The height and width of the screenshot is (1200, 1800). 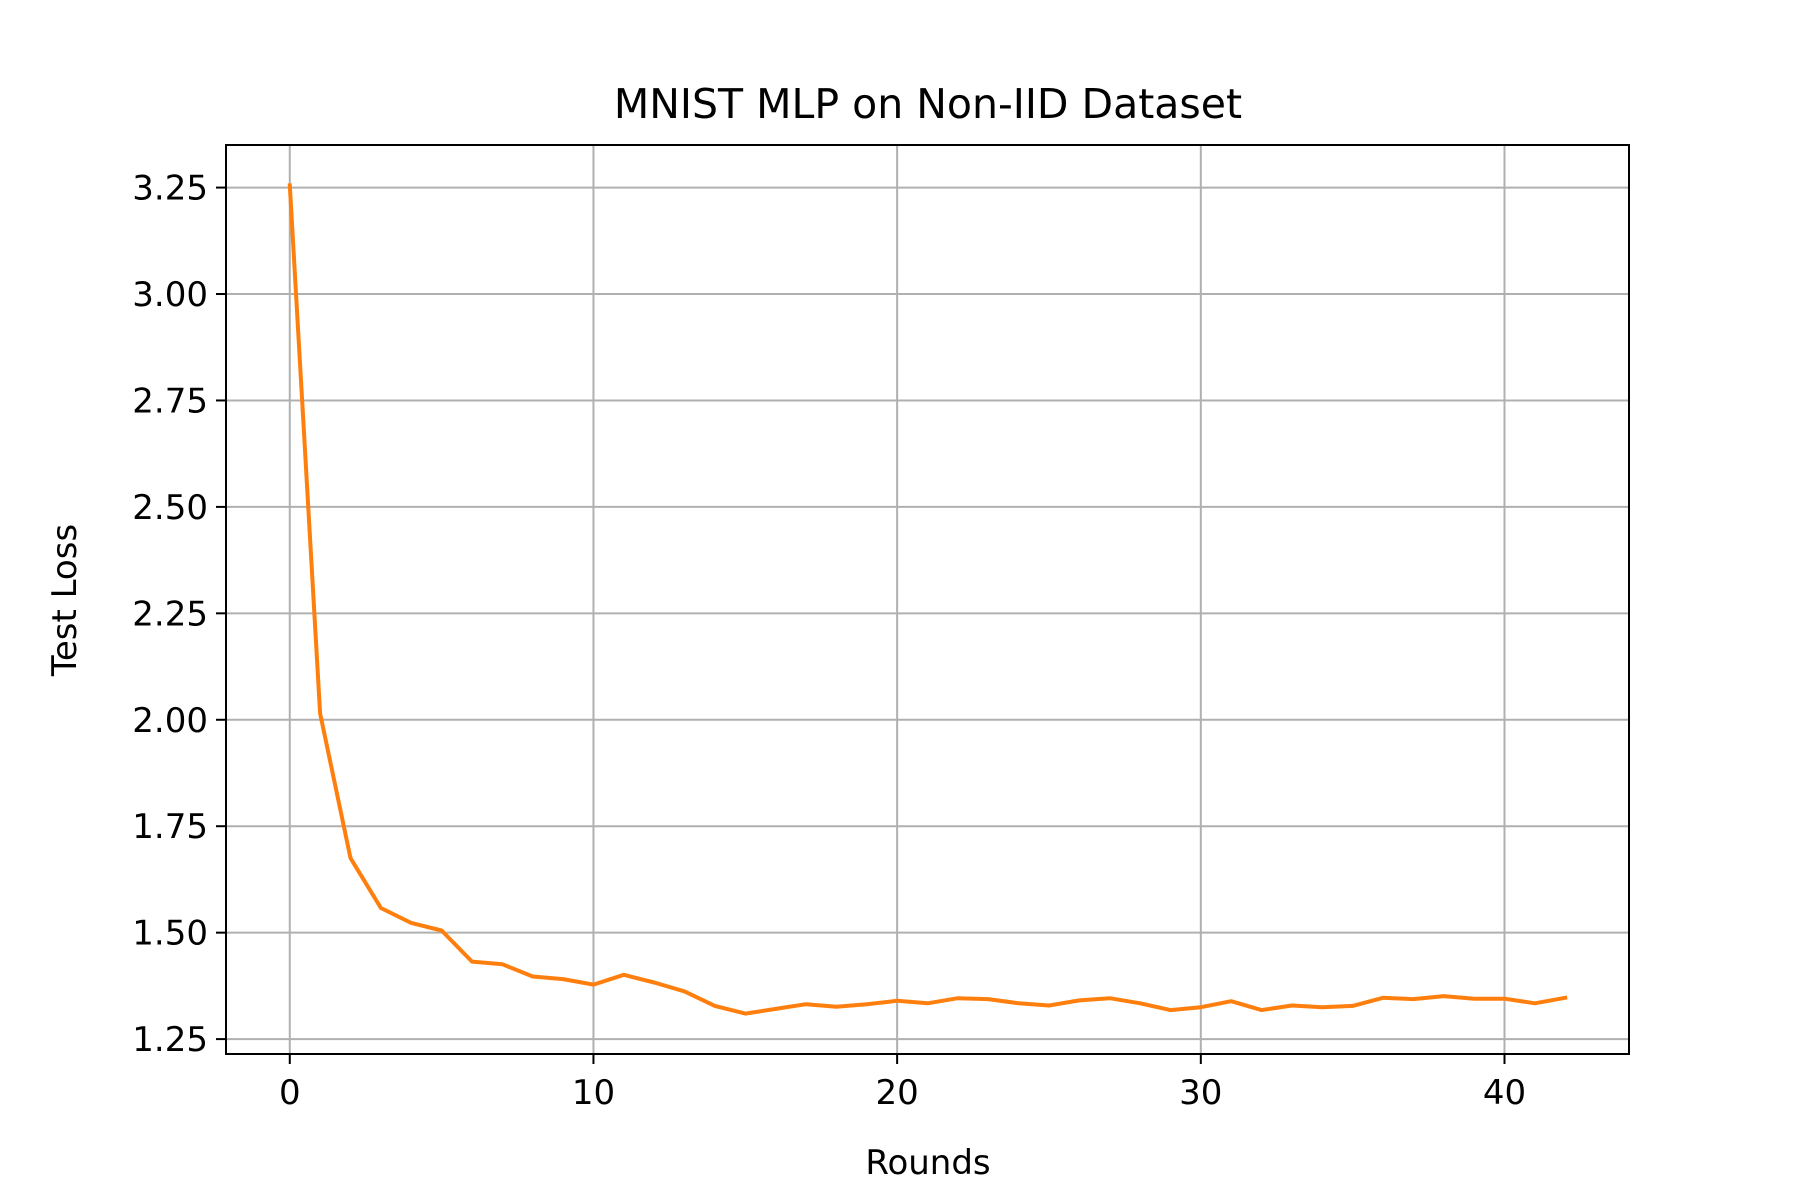 I want to click on x-tick-label: 30, so click(x=1200, y=1093).